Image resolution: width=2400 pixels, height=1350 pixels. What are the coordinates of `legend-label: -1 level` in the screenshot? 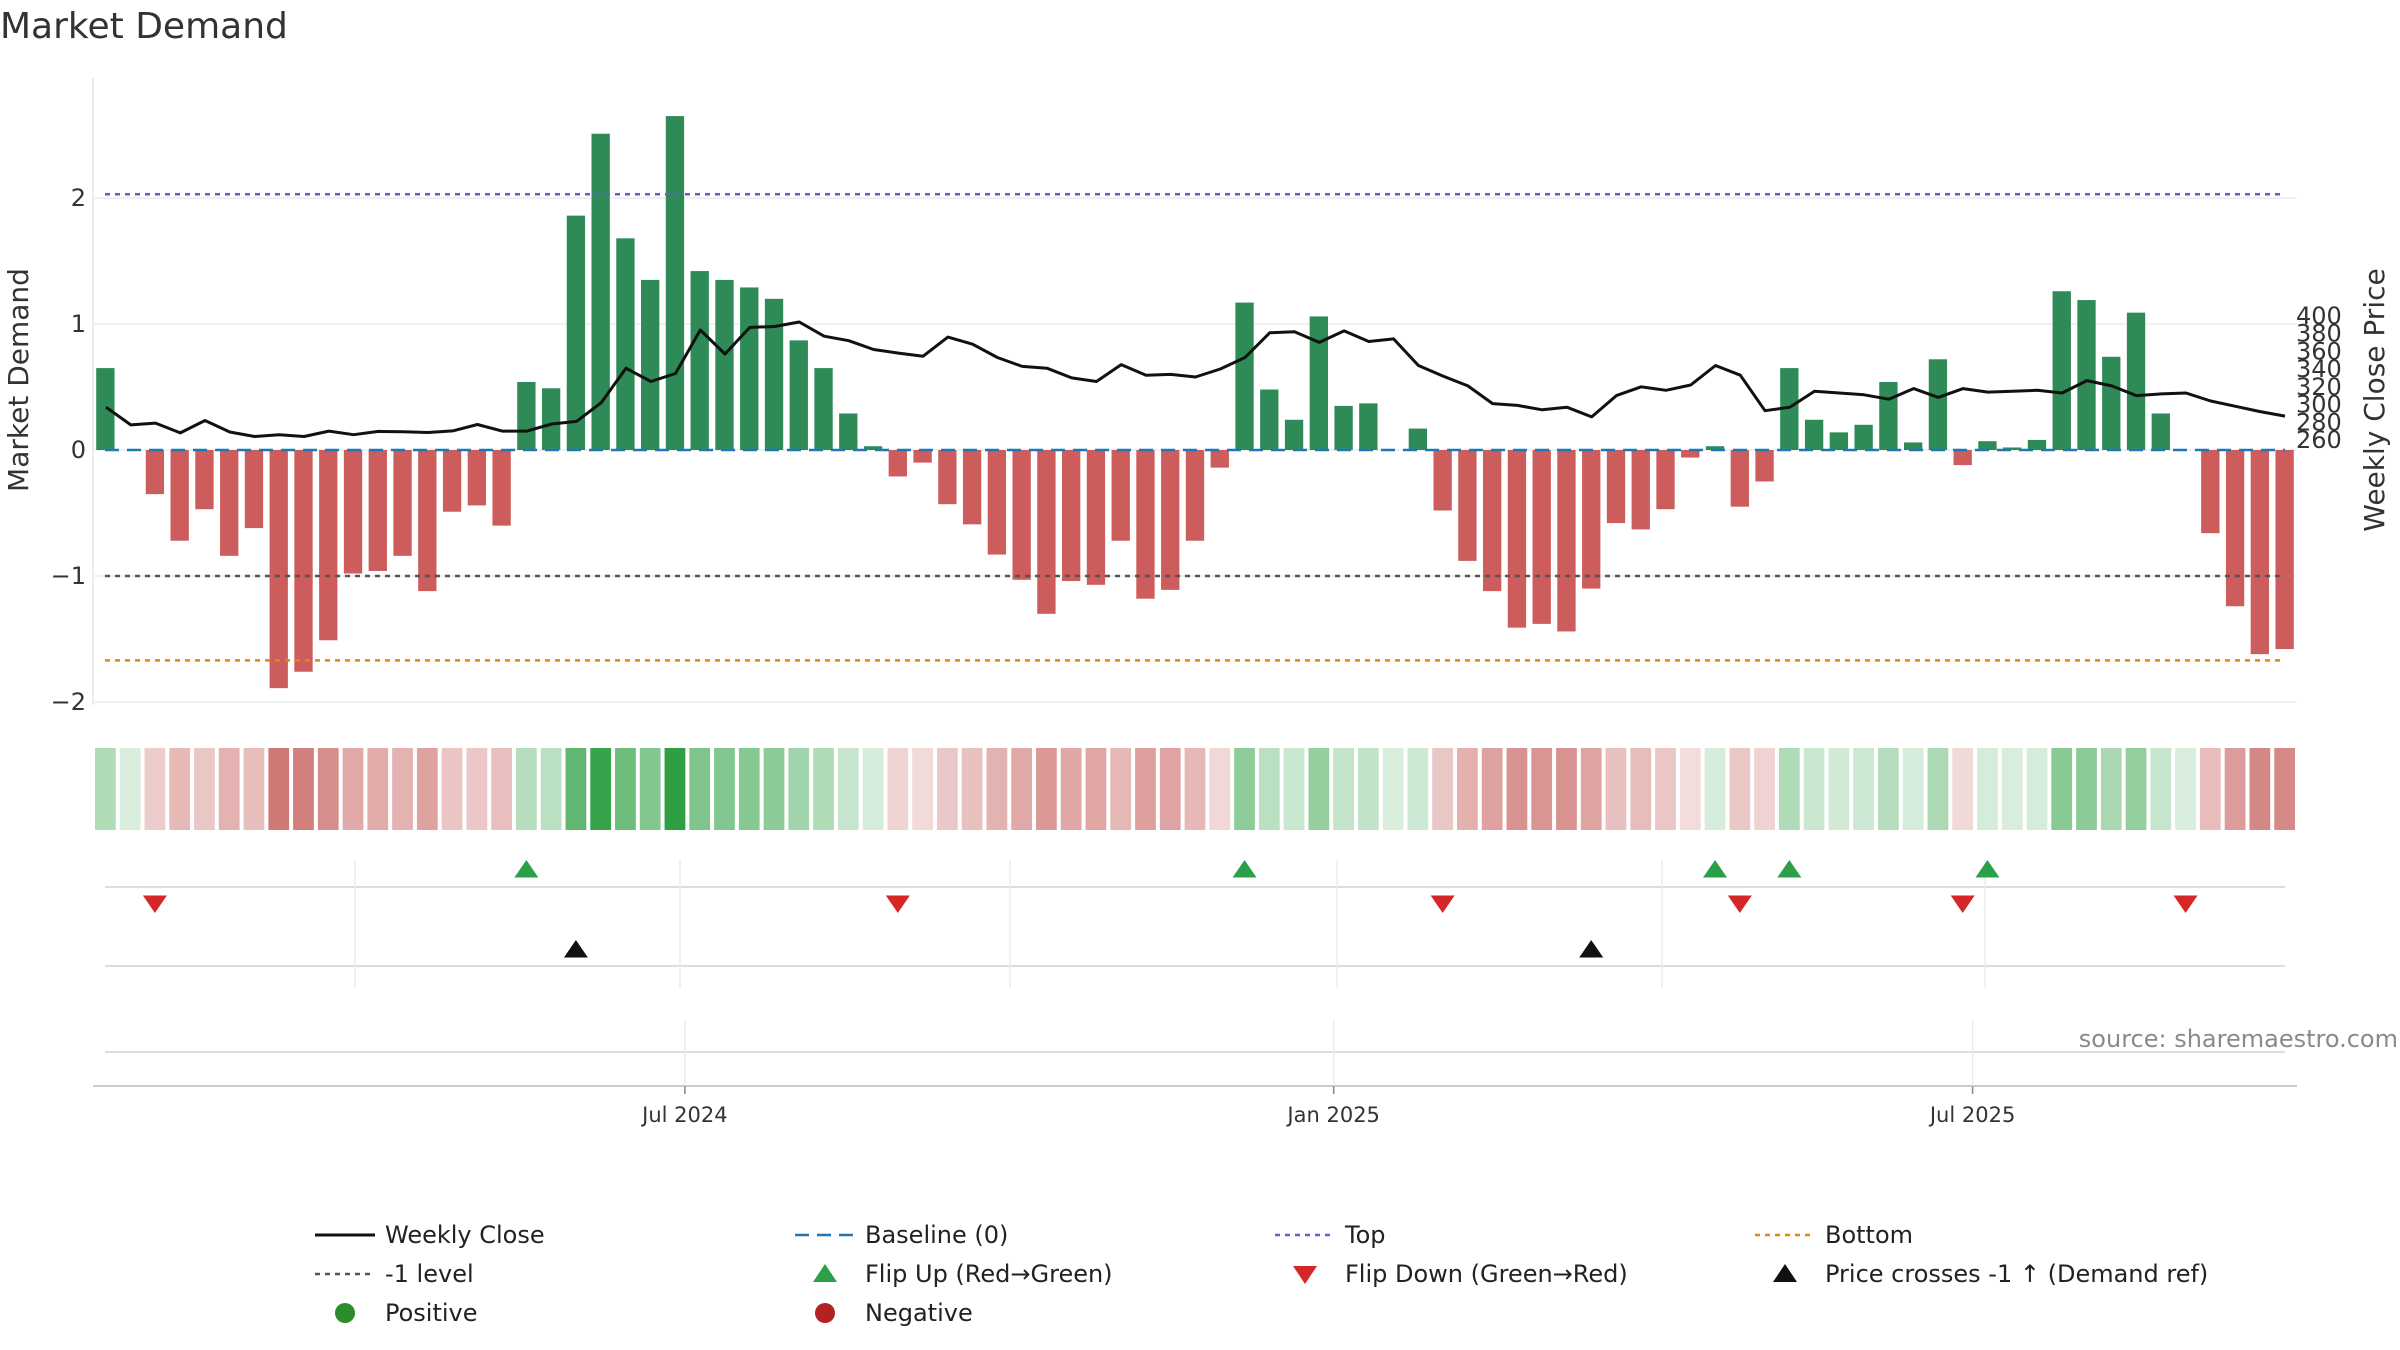 It's located at (429, 1274).